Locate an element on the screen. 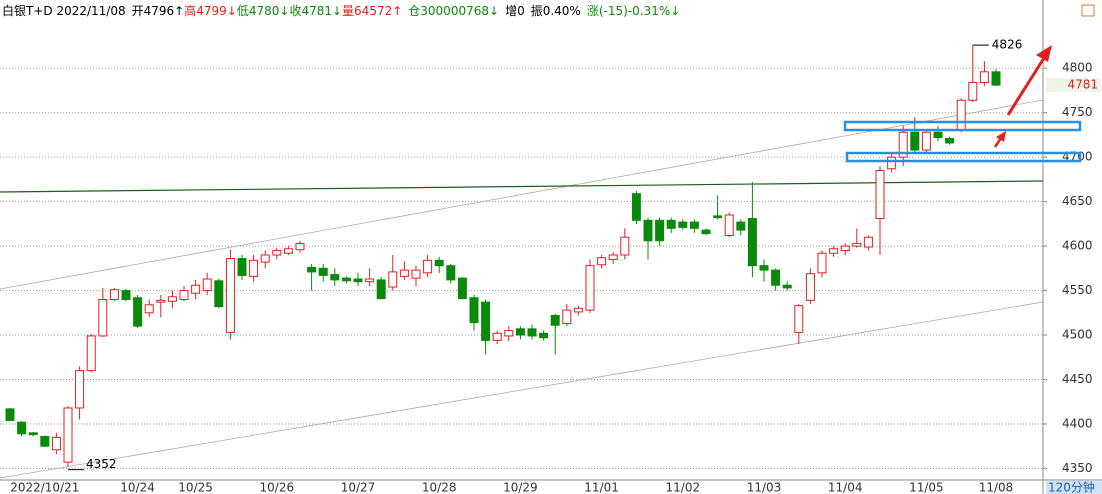 The width and height of the screenshot is (1102, 494). low-label: 4352 is located at coordinates (101, 464).